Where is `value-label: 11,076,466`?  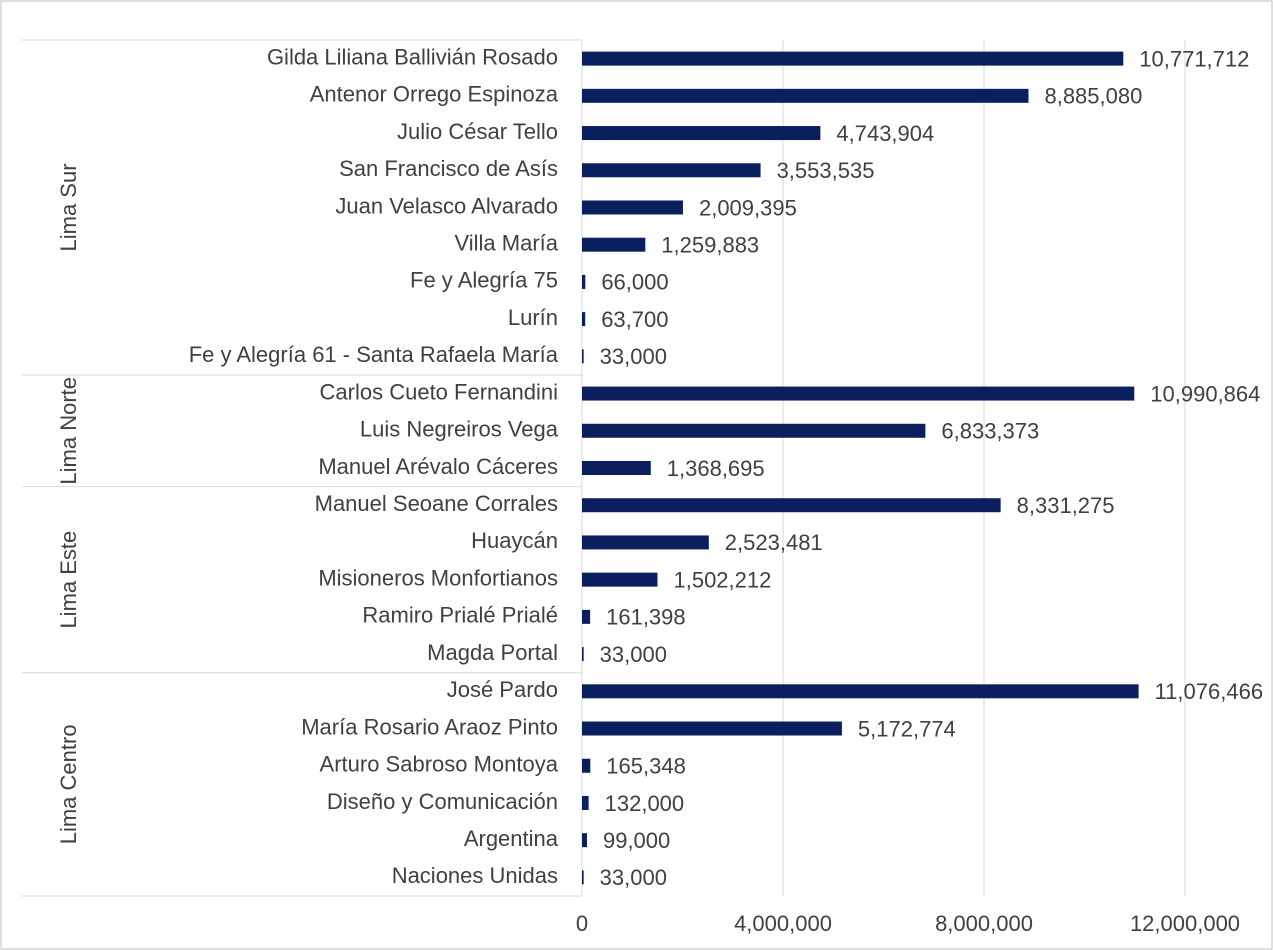
value-label: 11,076,466 is located at coordinates (1209, 691).